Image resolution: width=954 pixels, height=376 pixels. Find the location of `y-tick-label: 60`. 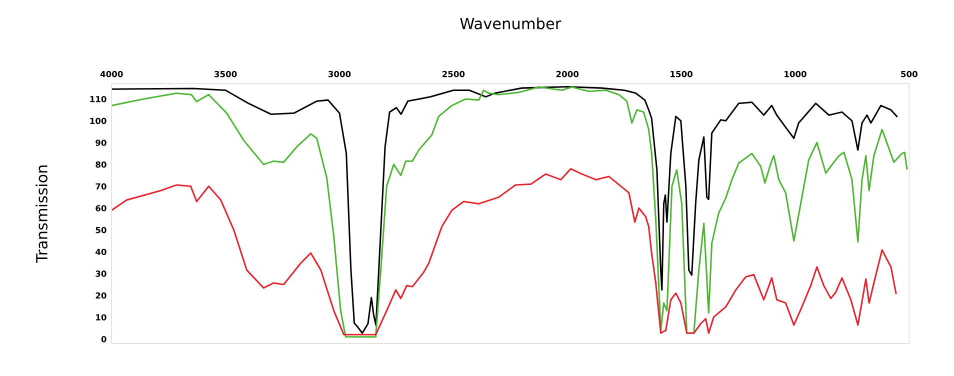

y-tick-label: 60 is located at coordinates (101, 208).